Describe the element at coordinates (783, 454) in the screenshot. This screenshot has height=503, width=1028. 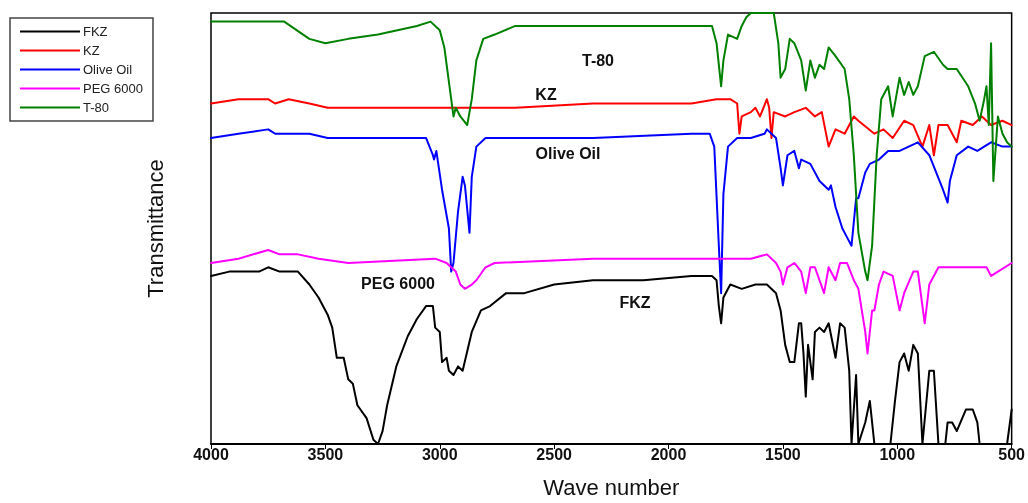
I see `x-tick-label: 1500` at that location.